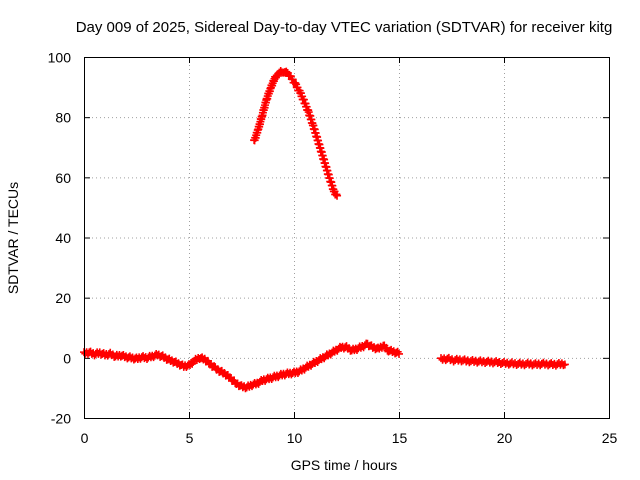  Describe the element at coordinates (67, 358) in the screenshot. I see `y-tick-label: 0` at that location.